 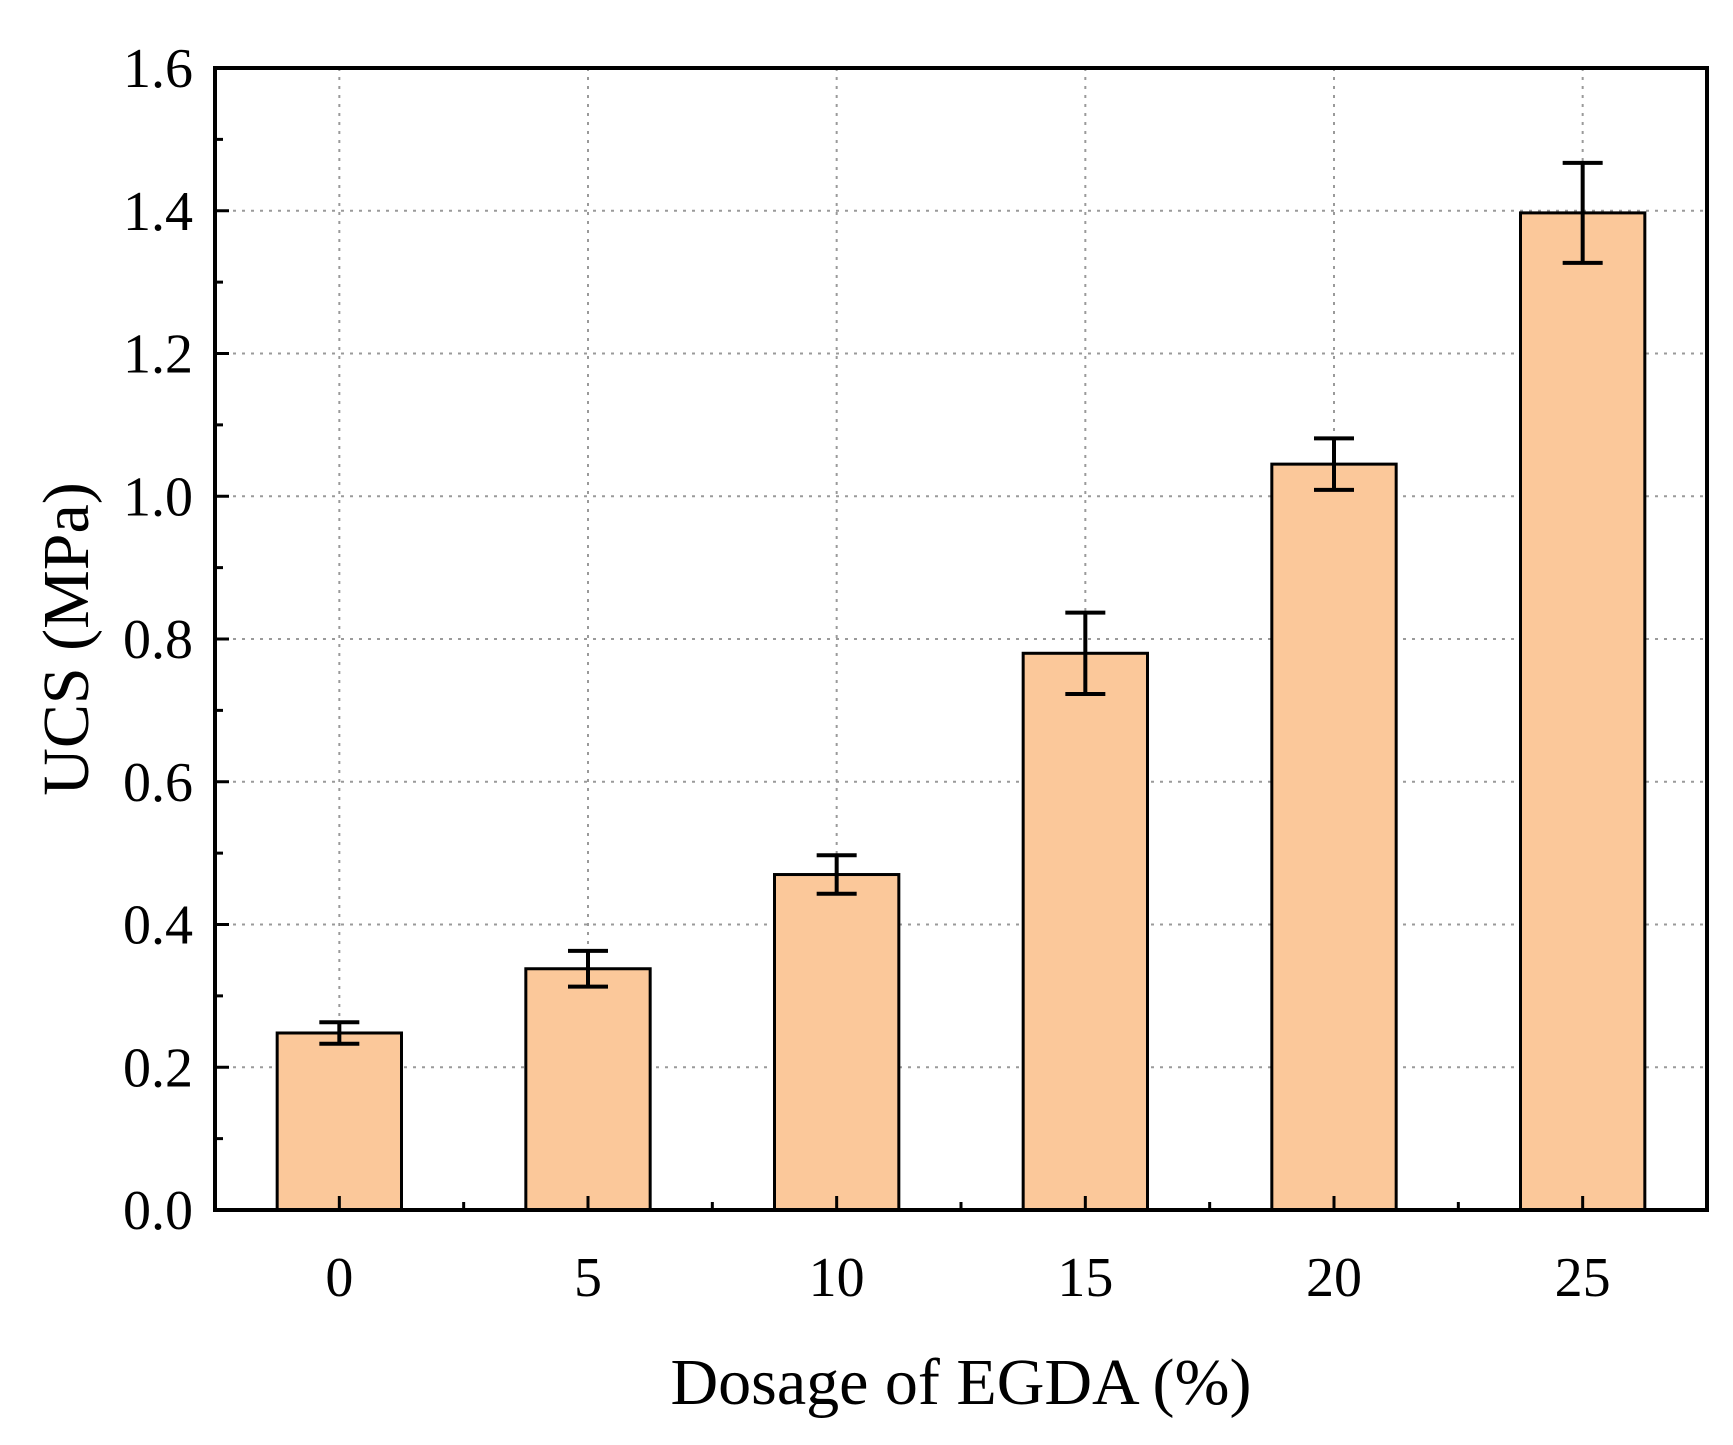 I want to click on y-tick-label: 1.6, so click(x=158, y=69).